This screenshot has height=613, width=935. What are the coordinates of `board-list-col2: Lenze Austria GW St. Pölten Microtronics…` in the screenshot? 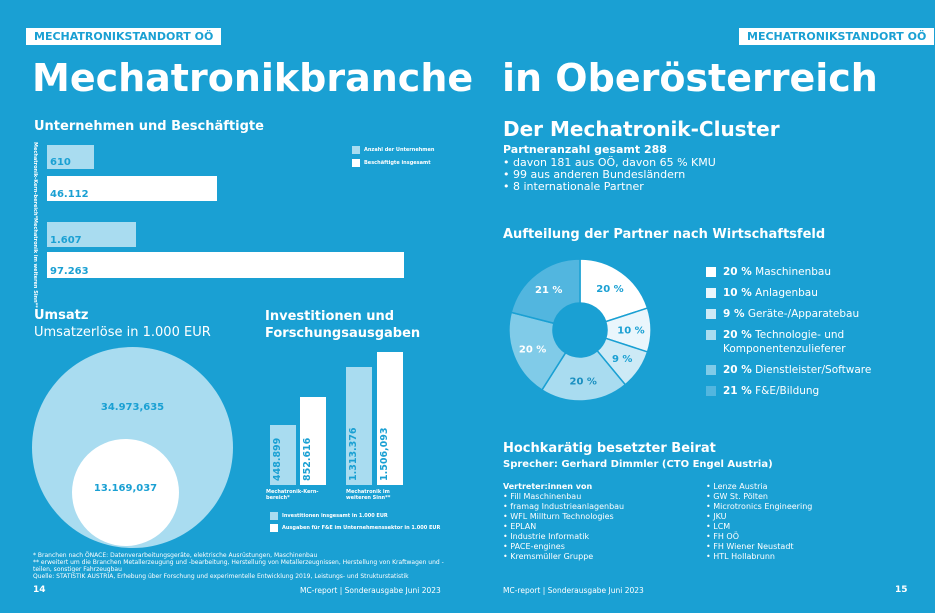 It's located at (759, 522).